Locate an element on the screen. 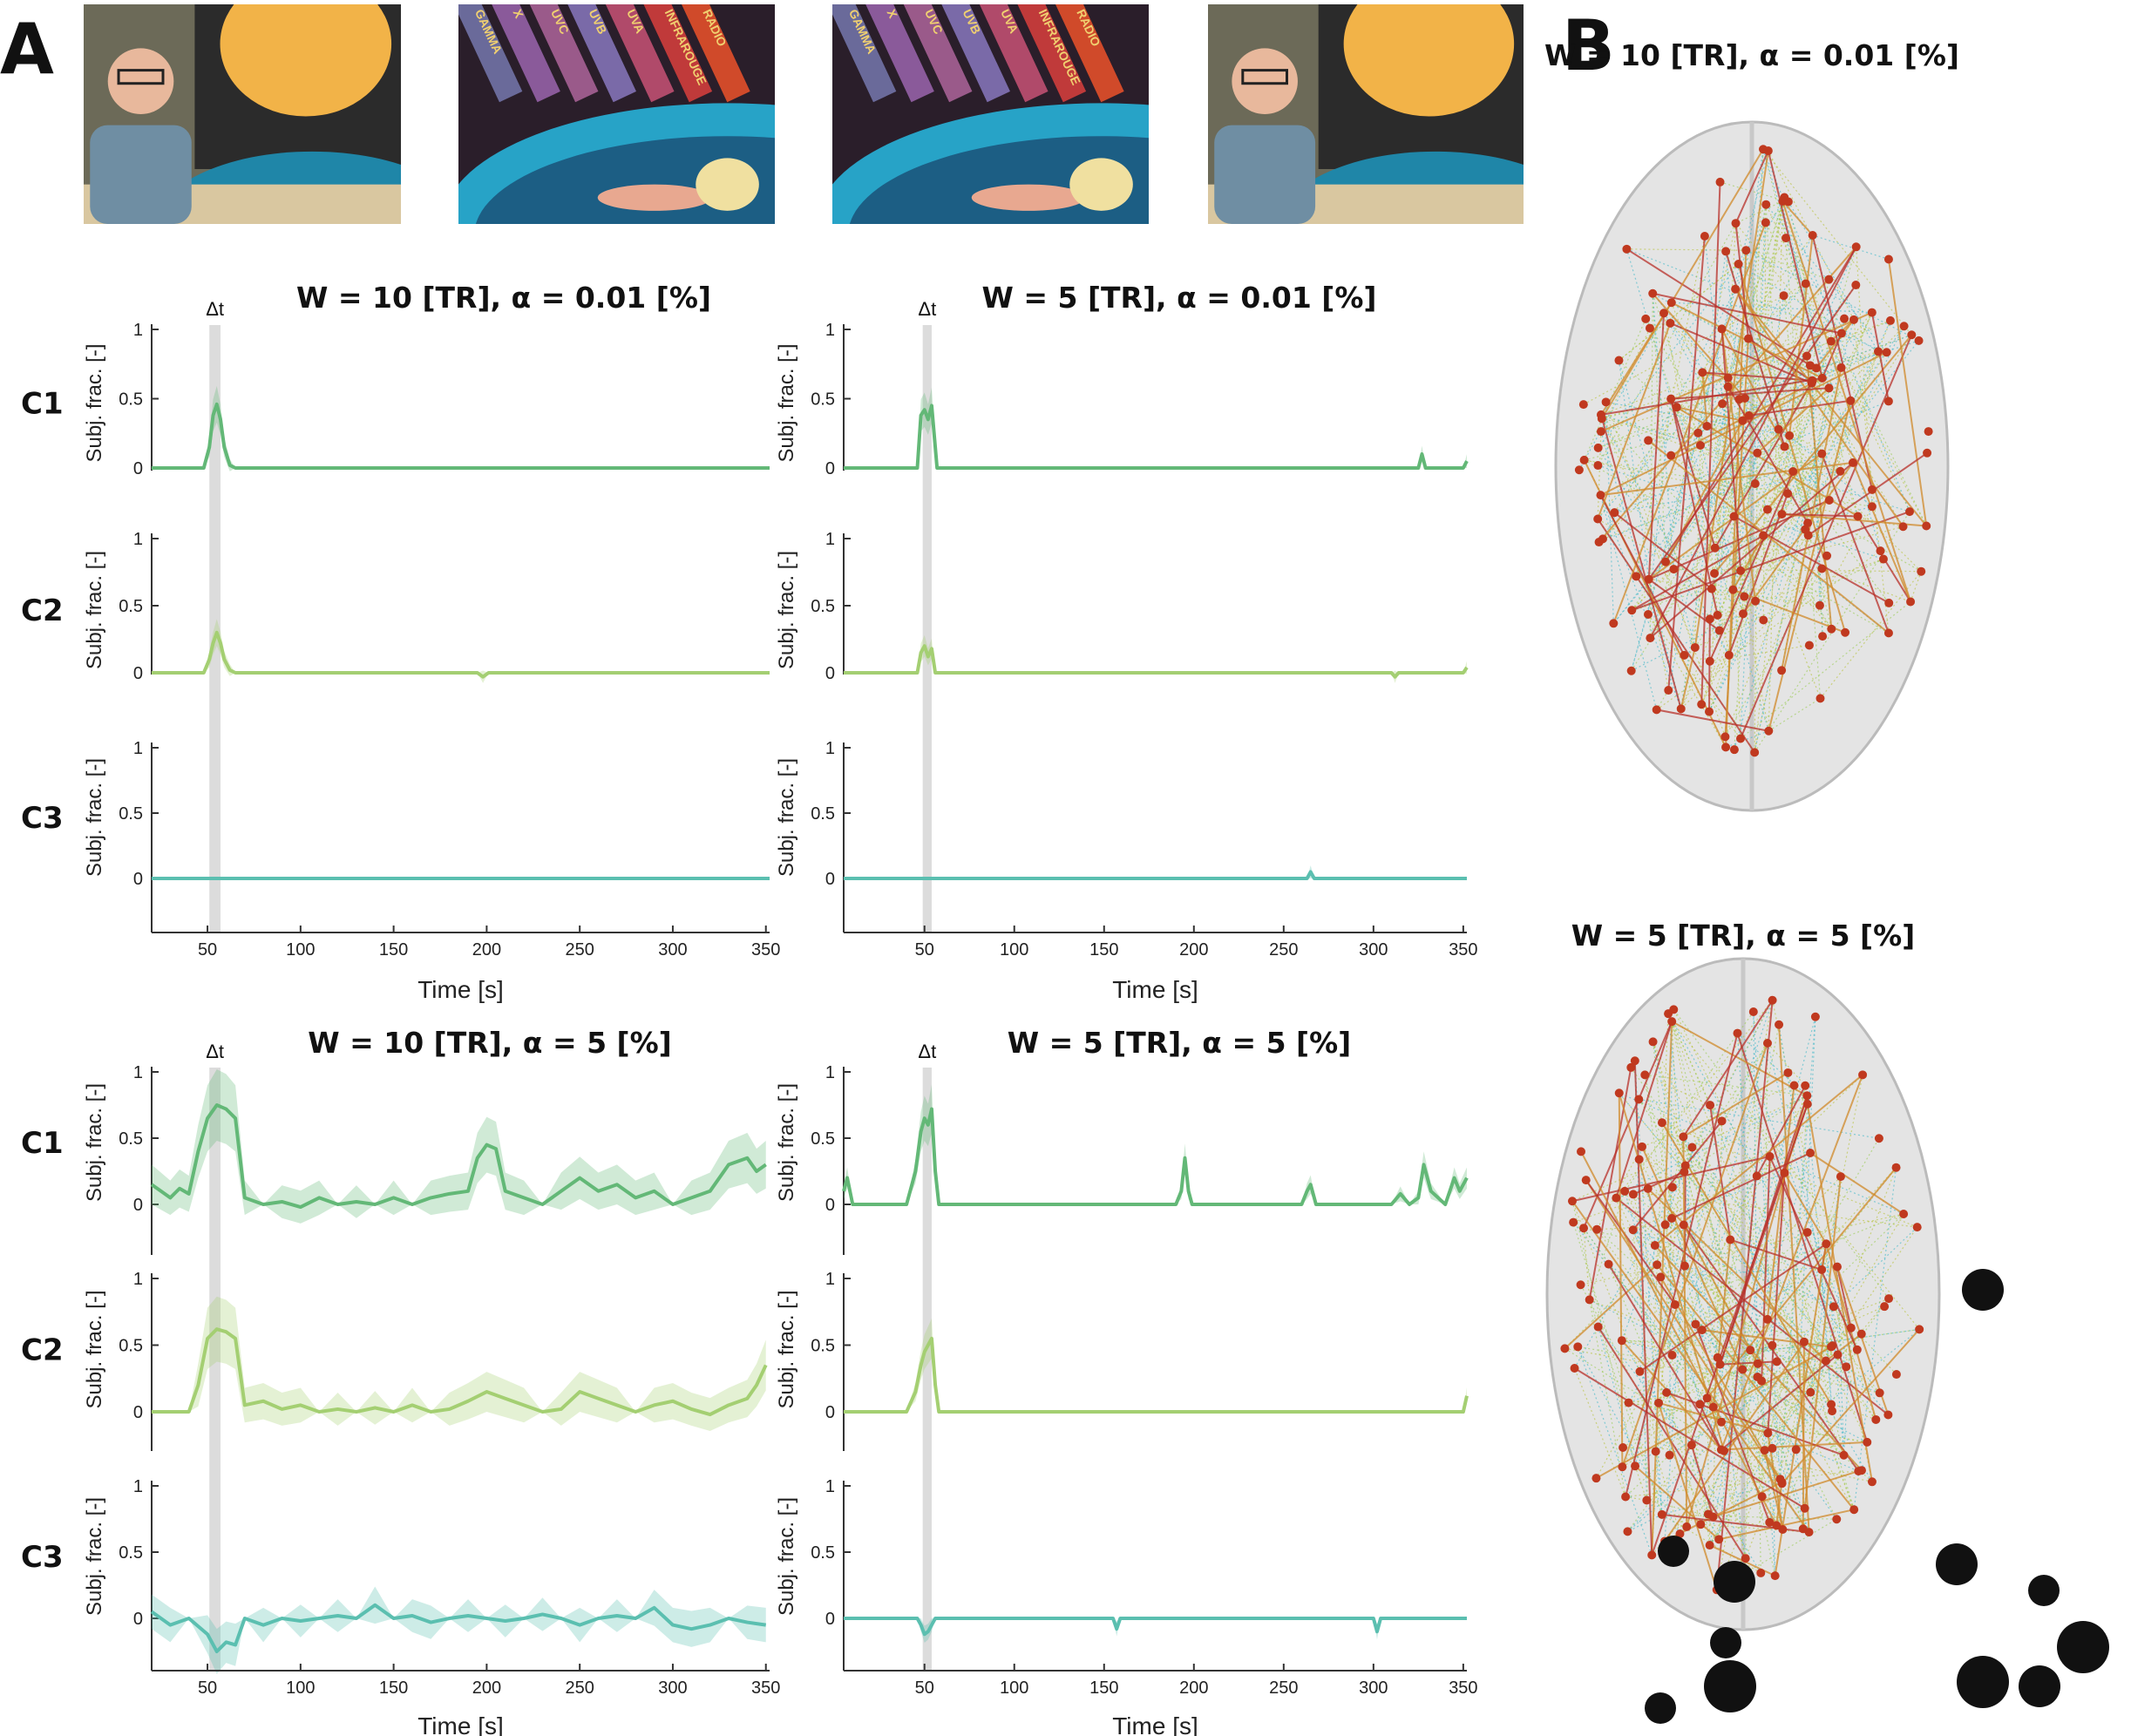  x-tick-label: 150 is located at coordinates (393, 950).